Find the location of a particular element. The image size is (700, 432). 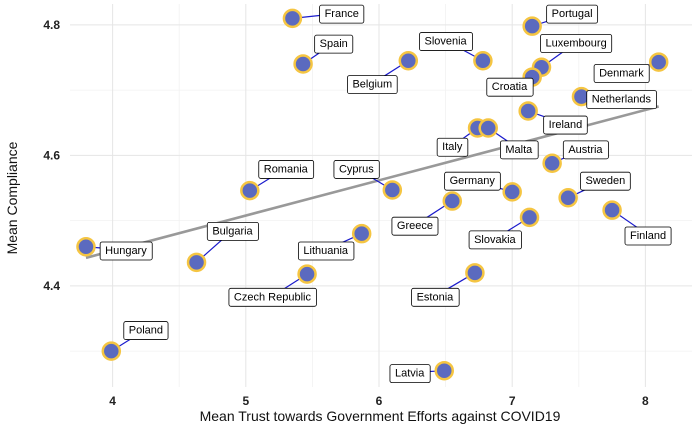

label-text: Finland is located at coordinates (648, 236).